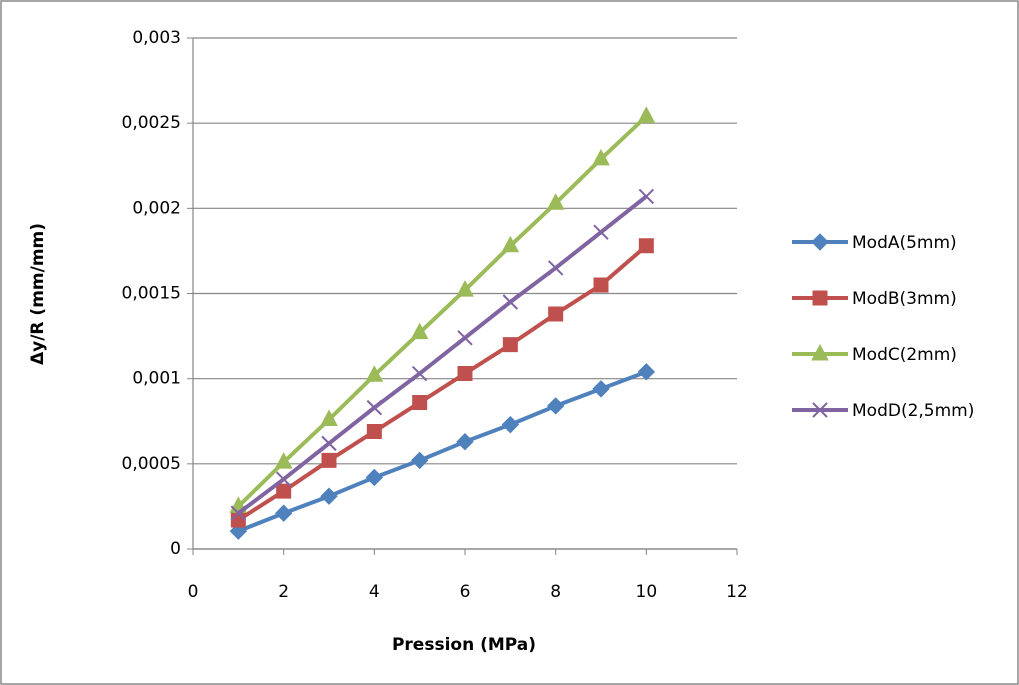  Describe the element at coordinates (38, 294) in the screenshot. I see `y-axis-title: Δy/R (mm/mm)` at that location.